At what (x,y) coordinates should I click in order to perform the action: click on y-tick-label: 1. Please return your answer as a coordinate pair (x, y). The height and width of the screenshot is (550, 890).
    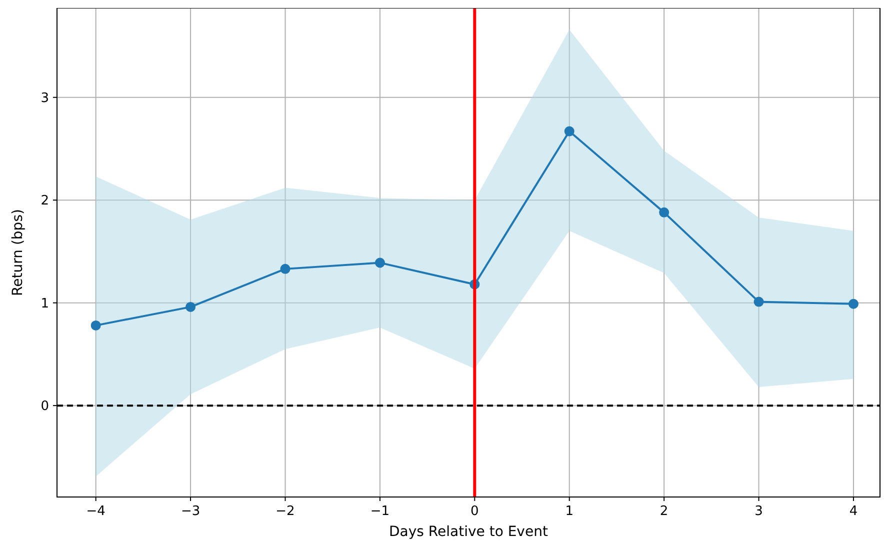
    Looking at the image, I should click on (44, 304).